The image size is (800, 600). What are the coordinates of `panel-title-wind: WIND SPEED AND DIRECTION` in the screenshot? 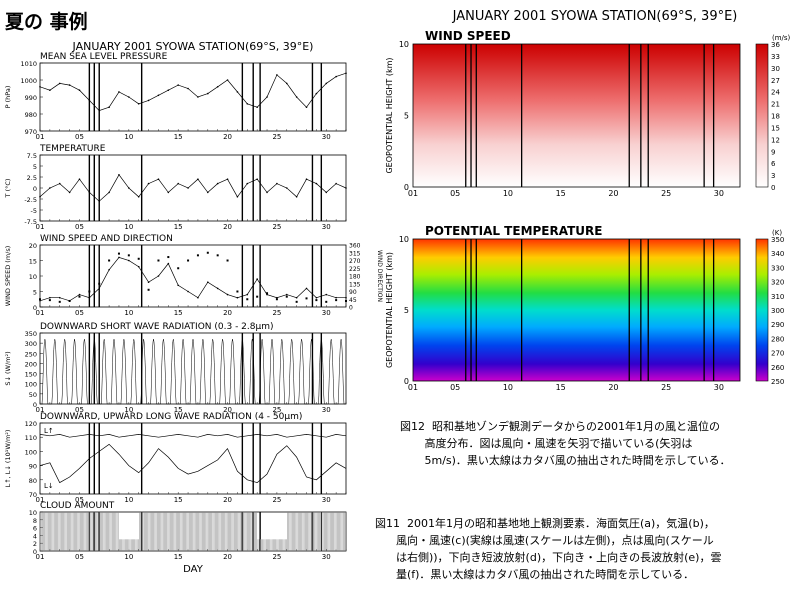 It's located at (106, 239).